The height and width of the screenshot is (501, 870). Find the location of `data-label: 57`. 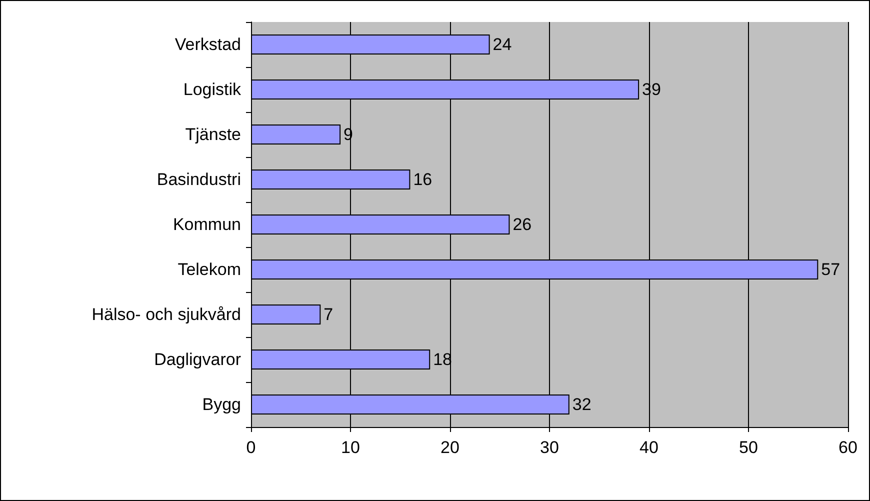

data-label: 57 is located at coordinates (830, 269).